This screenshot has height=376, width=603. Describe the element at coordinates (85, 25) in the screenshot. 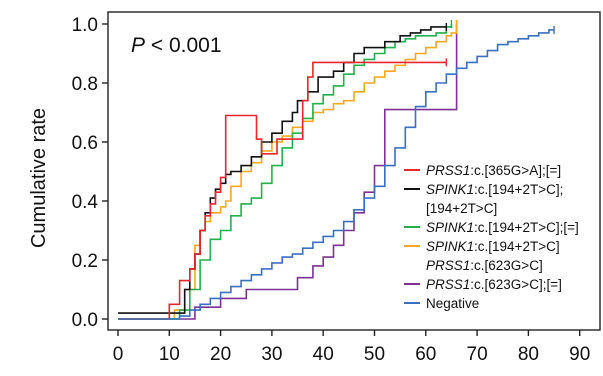

I see `y-tick-label: 1.0` at that location.